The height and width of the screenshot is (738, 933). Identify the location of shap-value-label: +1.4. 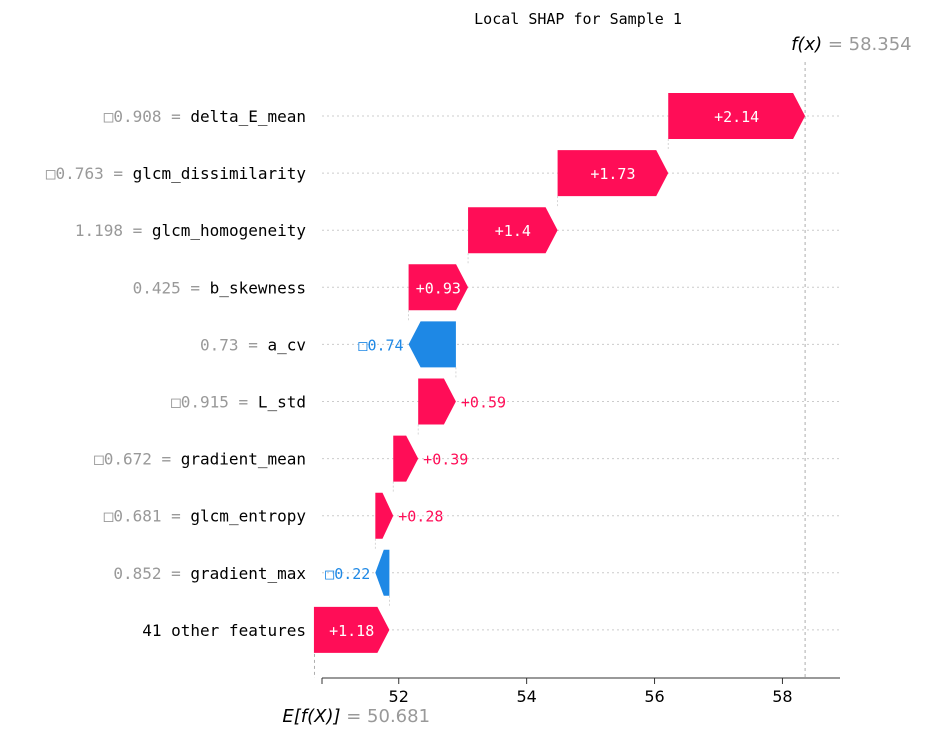
(513, 231).